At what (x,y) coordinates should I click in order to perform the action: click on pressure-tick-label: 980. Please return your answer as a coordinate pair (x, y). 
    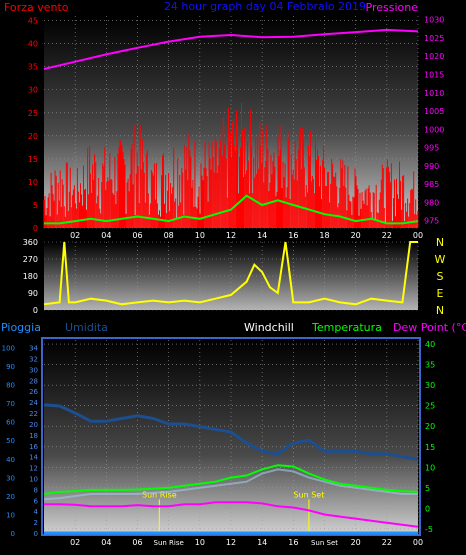
    Looking at the image, I should click on (431, 202).